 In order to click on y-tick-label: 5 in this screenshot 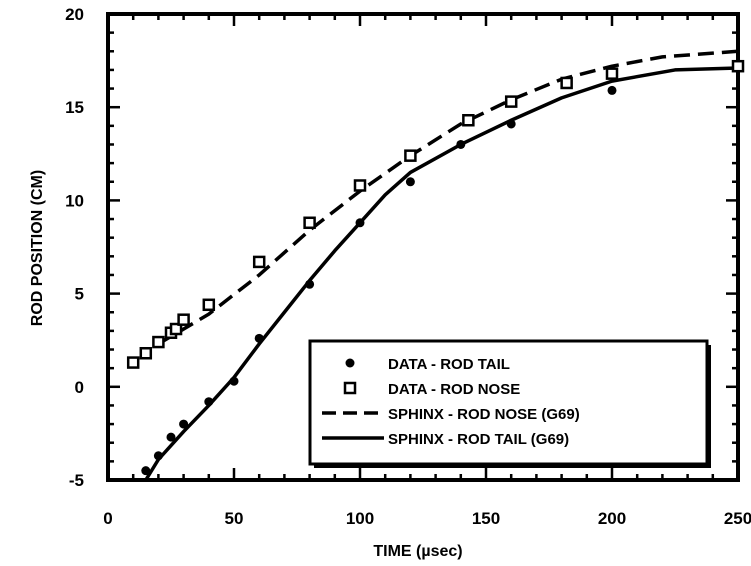, I will do `click(79, 294)`.